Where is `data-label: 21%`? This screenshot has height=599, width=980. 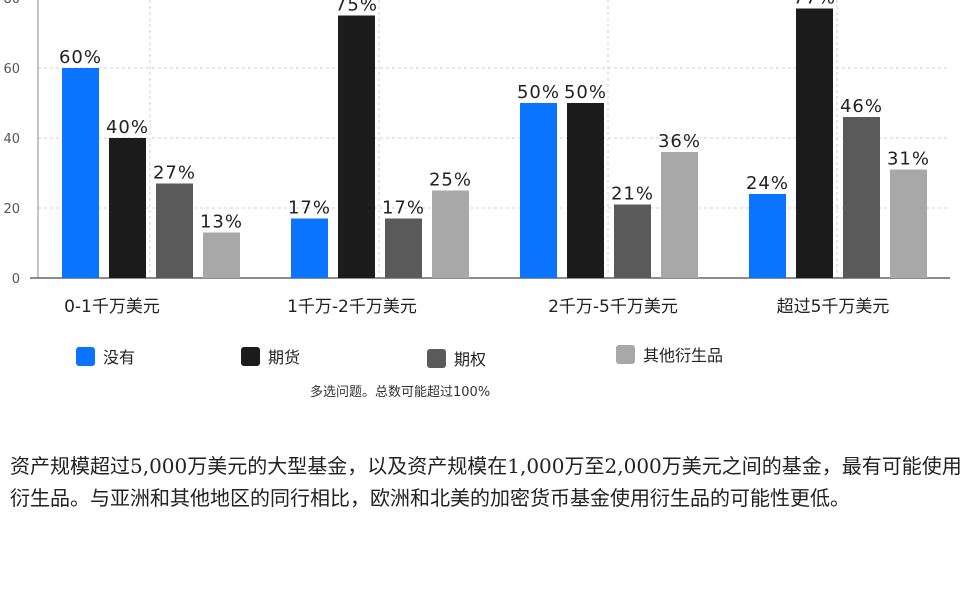 data-label: 21% is located at coordinates (632, 194).